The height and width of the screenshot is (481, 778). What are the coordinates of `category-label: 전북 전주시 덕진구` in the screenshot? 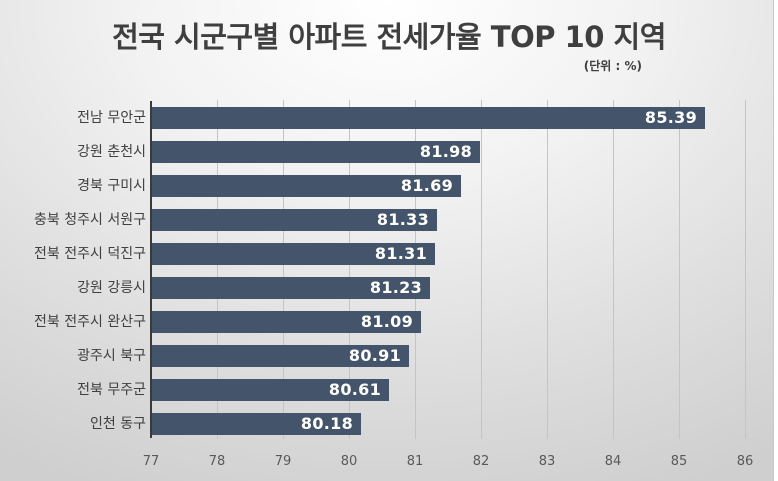 It's located at (90, 254).